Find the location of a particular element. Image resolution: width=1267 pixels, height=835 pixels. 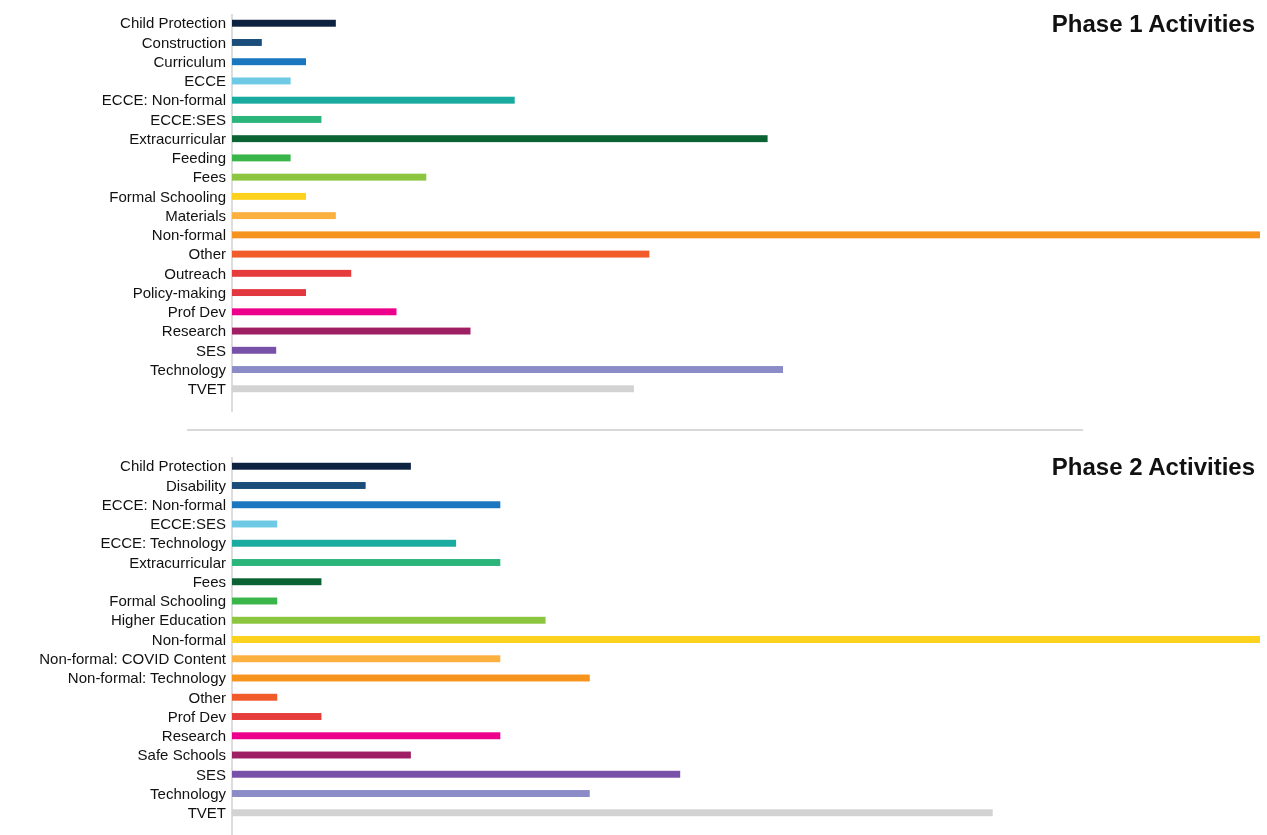

chart-title: Phase 2 Activities is located at coordinates (1153, 466).